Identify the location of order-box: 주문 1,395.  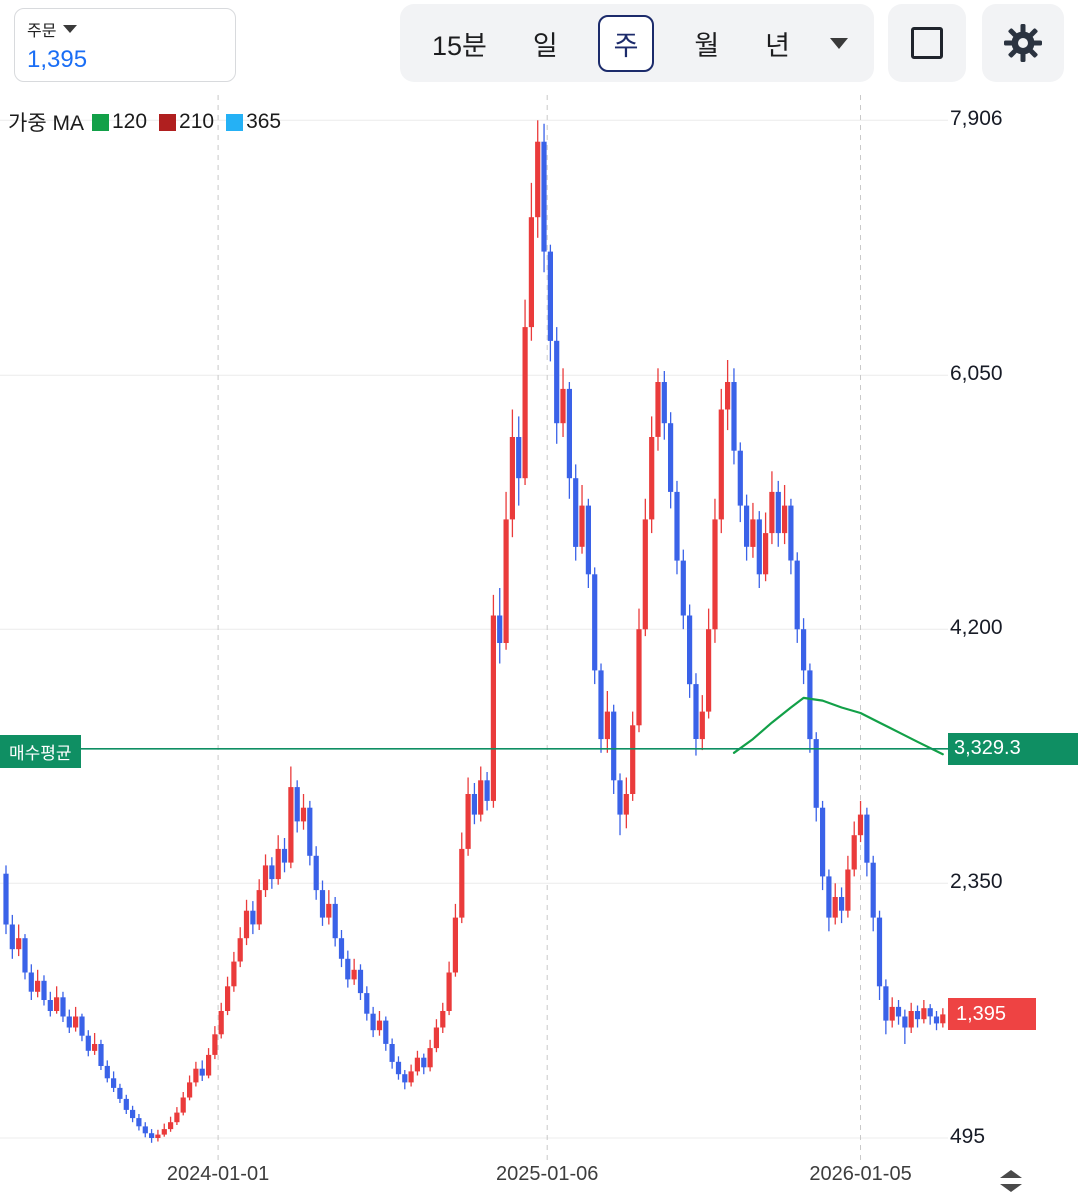
(125, 45).